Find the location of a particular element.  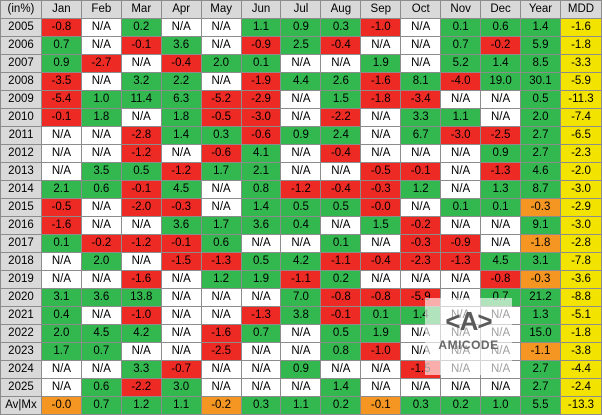

cell-may: -1.6 is located at coordinates (221, 333).